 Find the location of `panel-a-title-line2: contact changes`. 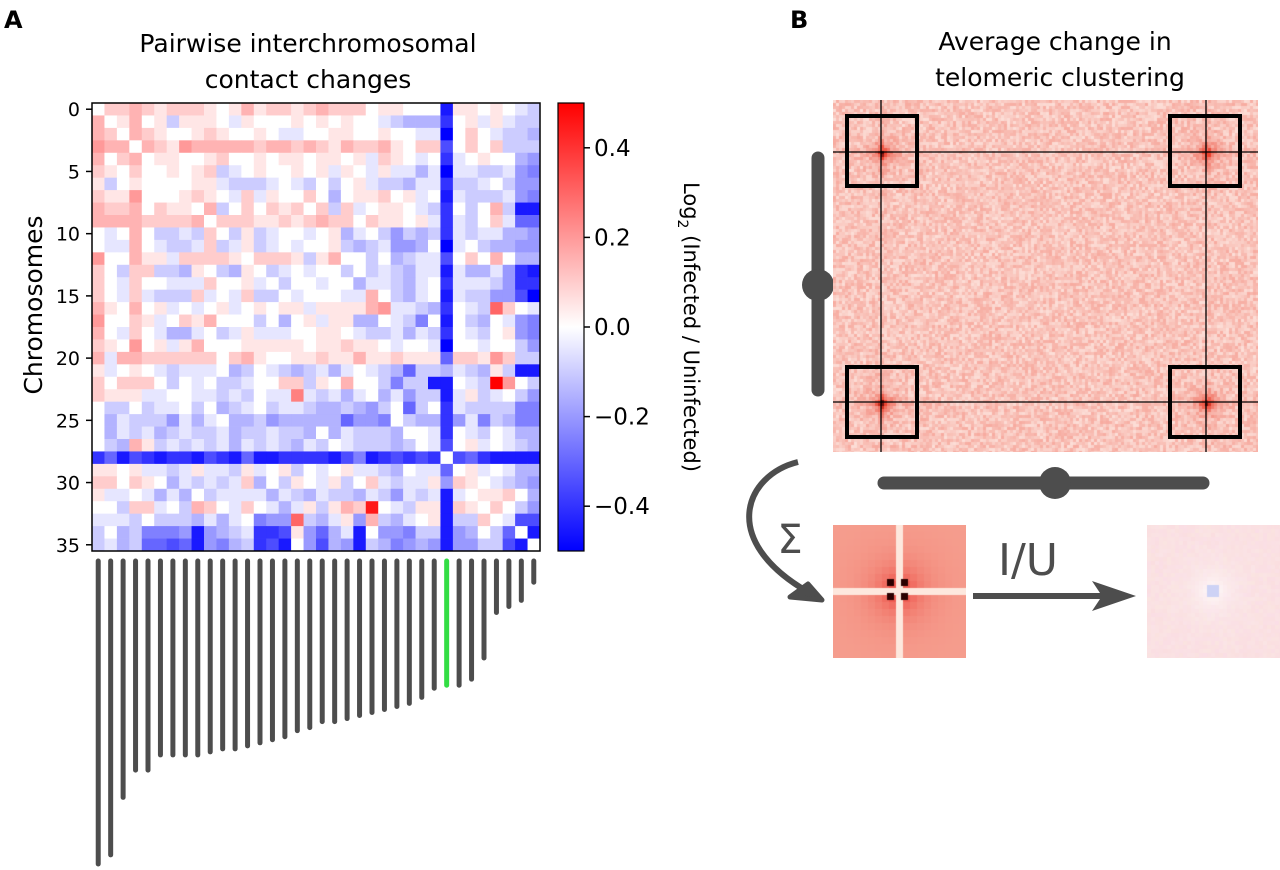

panel-a-title-line2: contact changes is located at coordinates (308, 79).